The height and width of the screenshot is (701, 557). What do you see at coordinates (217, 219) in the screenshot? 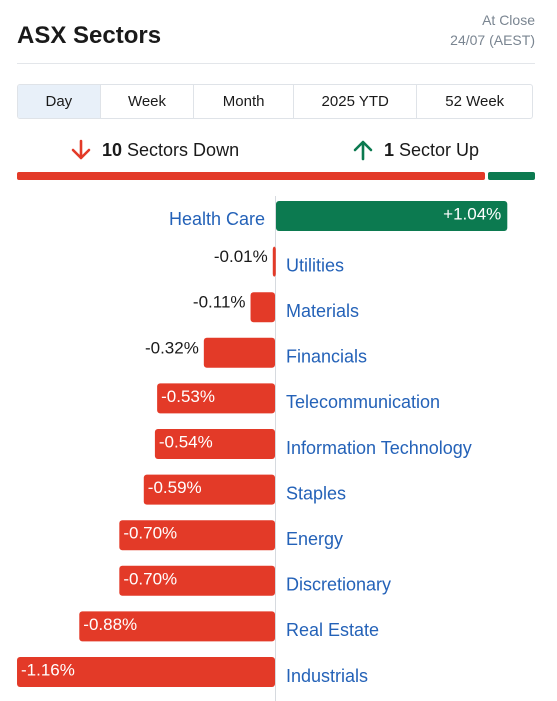
I see `sector-label: Health Care` at bounding box center [217, 219].